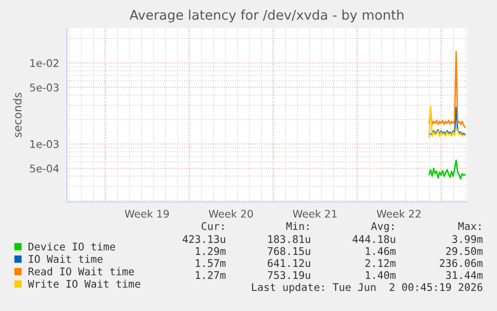 This screenshot has height=311, width=497. I want to click on y-tick-label: 5e-04, so click(44, 168).